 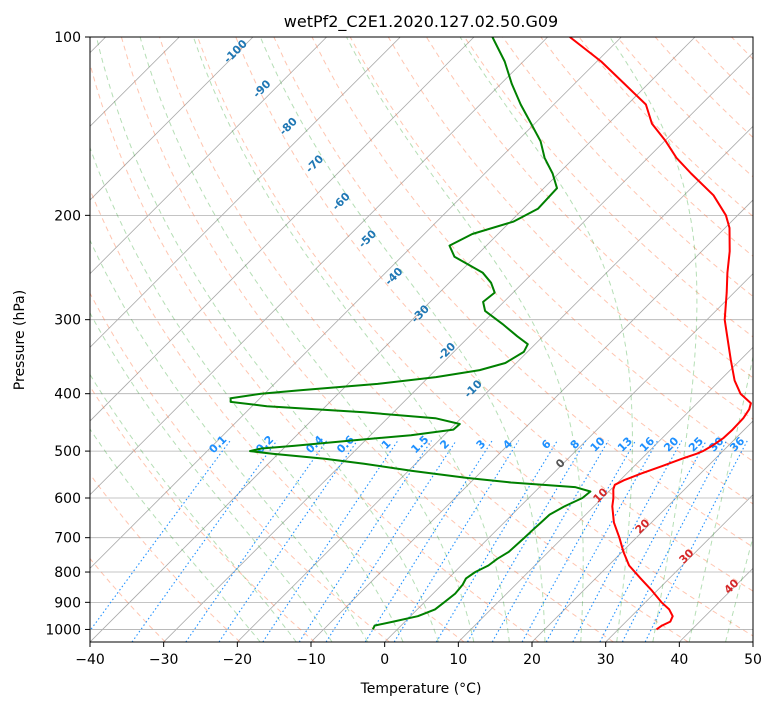 I want to click on x-tick-label: −10, so click(x=311, y=660).